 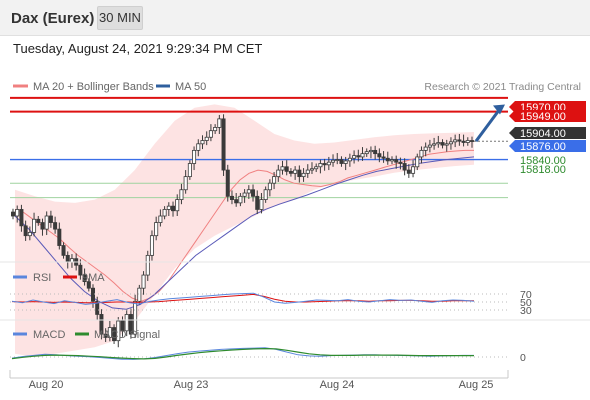 I want to click on price-label: 15840.00, so click(x=543, y=161).